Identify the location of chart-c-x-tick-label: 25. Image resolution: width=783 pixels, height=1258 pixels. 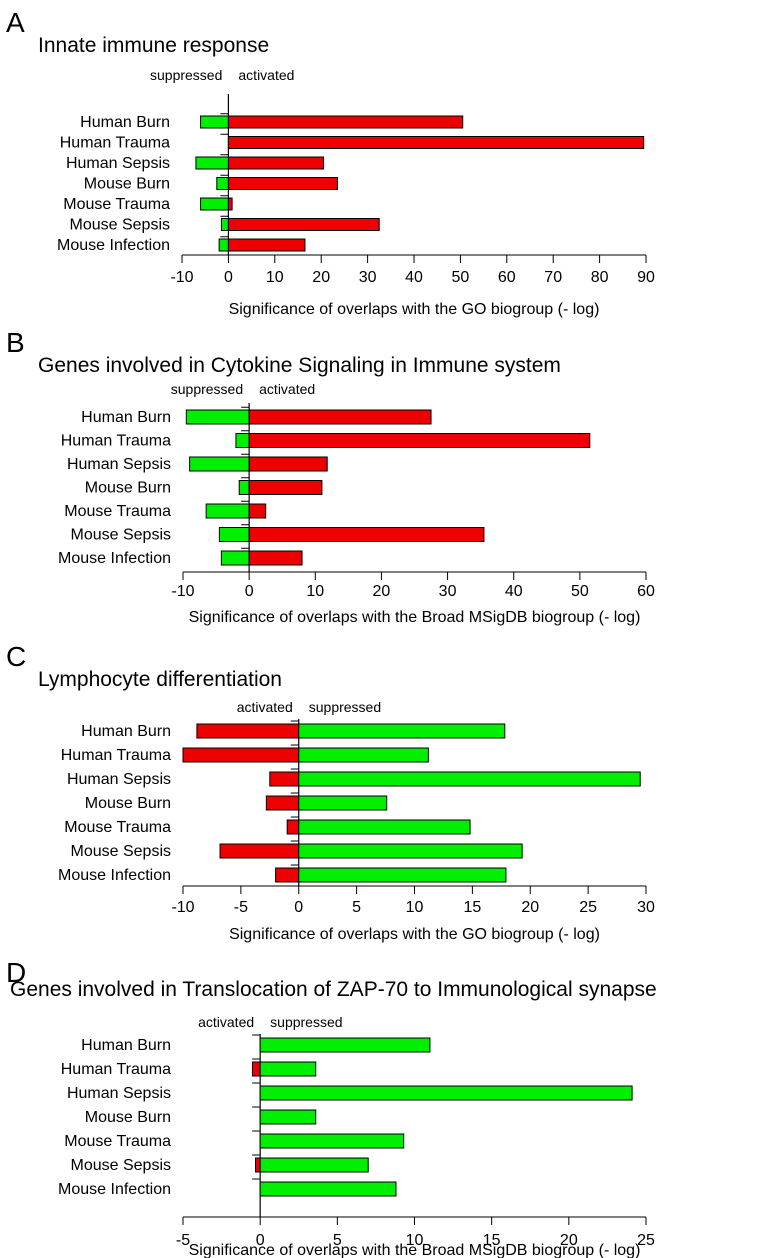
(588, 907).